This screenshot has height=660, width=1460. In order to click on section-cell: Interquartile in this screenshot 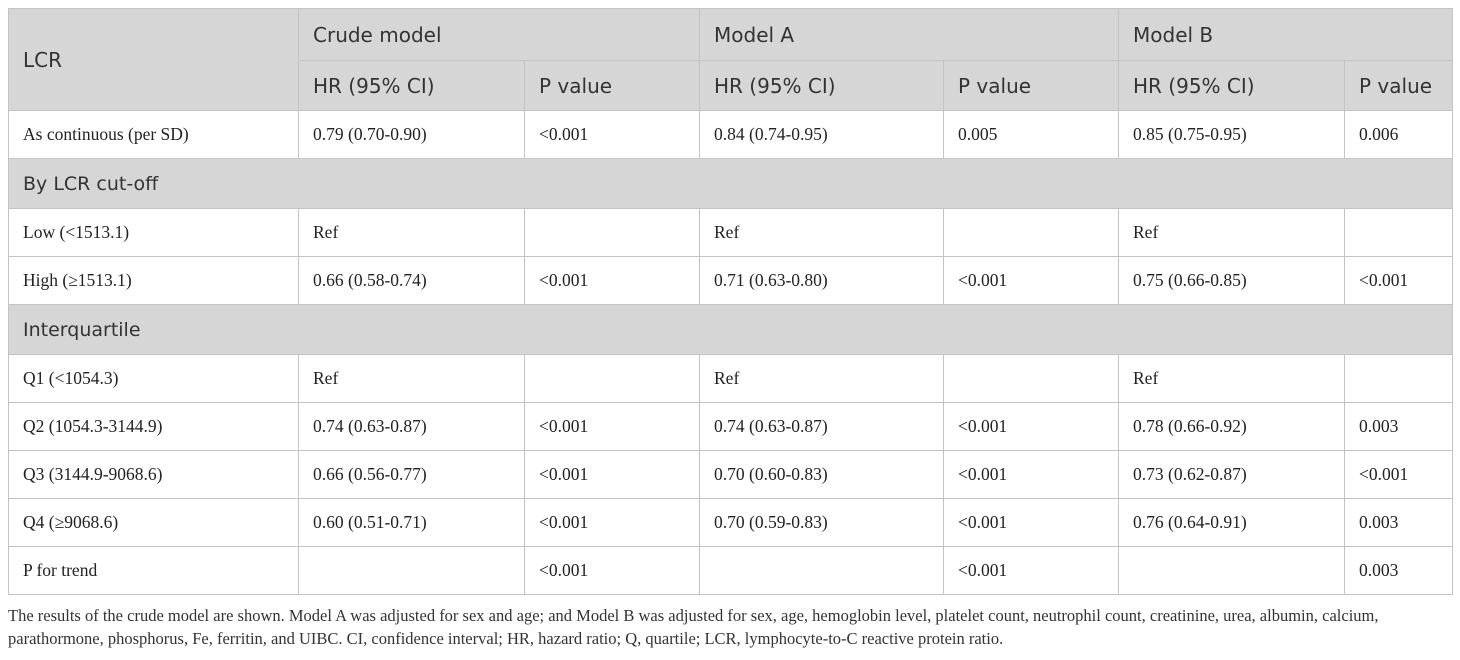, I will do `click(730, 329)`.